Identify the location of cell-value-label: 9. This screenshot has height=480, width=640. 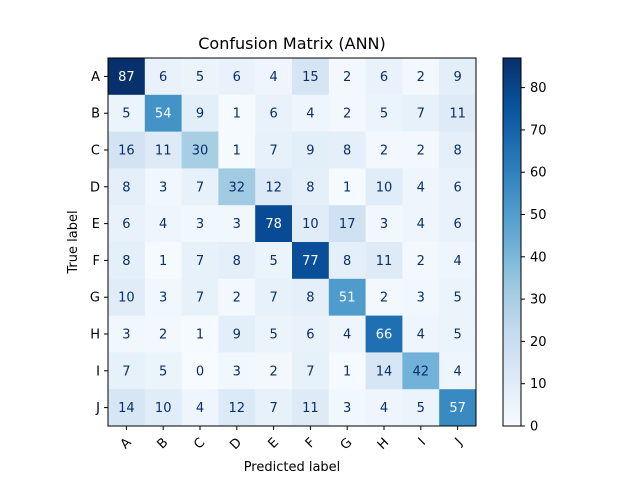
(310, 151).